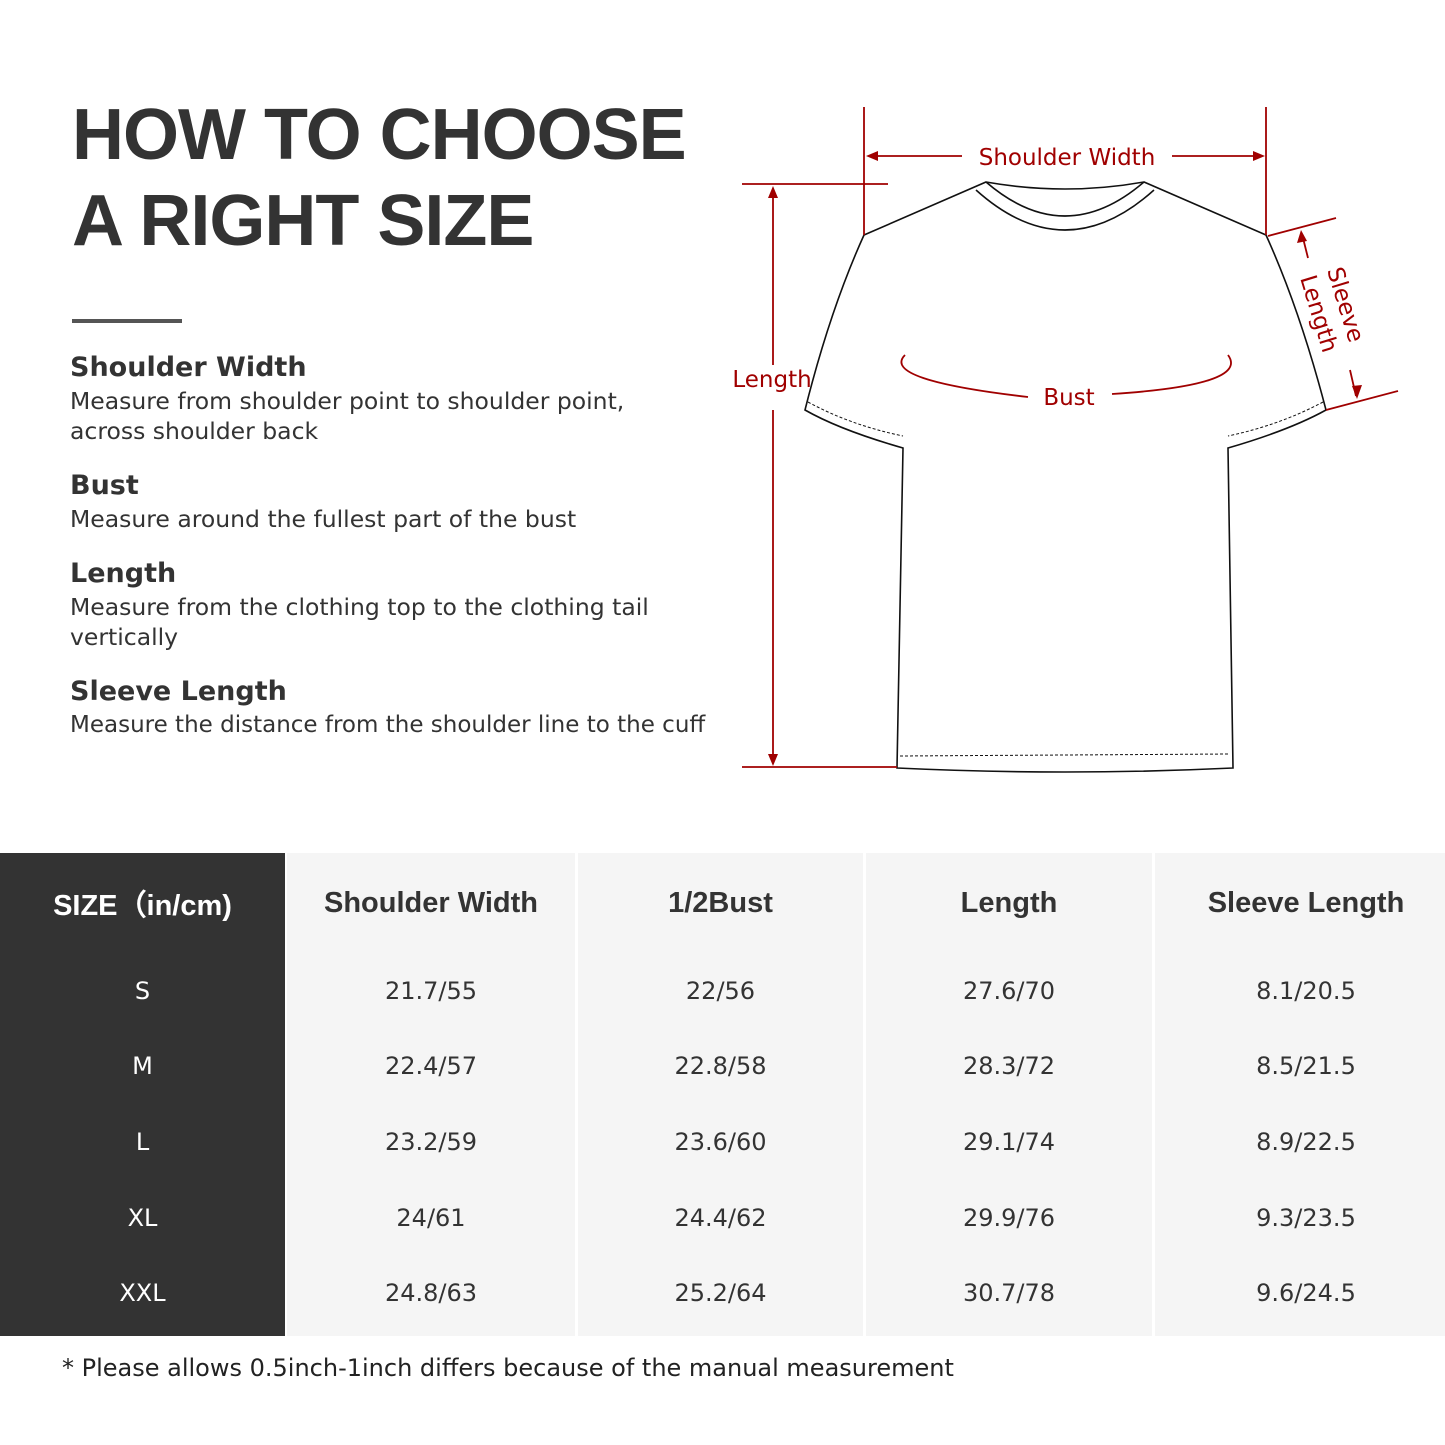 The height and width of the screenshot is (1445, 1445). What do you see at coordinates (1009, 1217) in the screenshot?
I see `table-cell: 29.9/76` at bounding box center [1009, 1217].